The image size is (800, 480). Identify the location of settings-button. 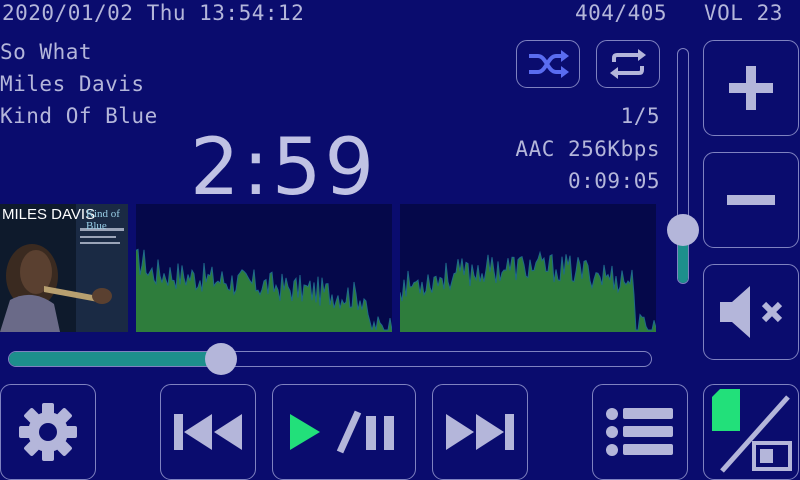
(48, 432).